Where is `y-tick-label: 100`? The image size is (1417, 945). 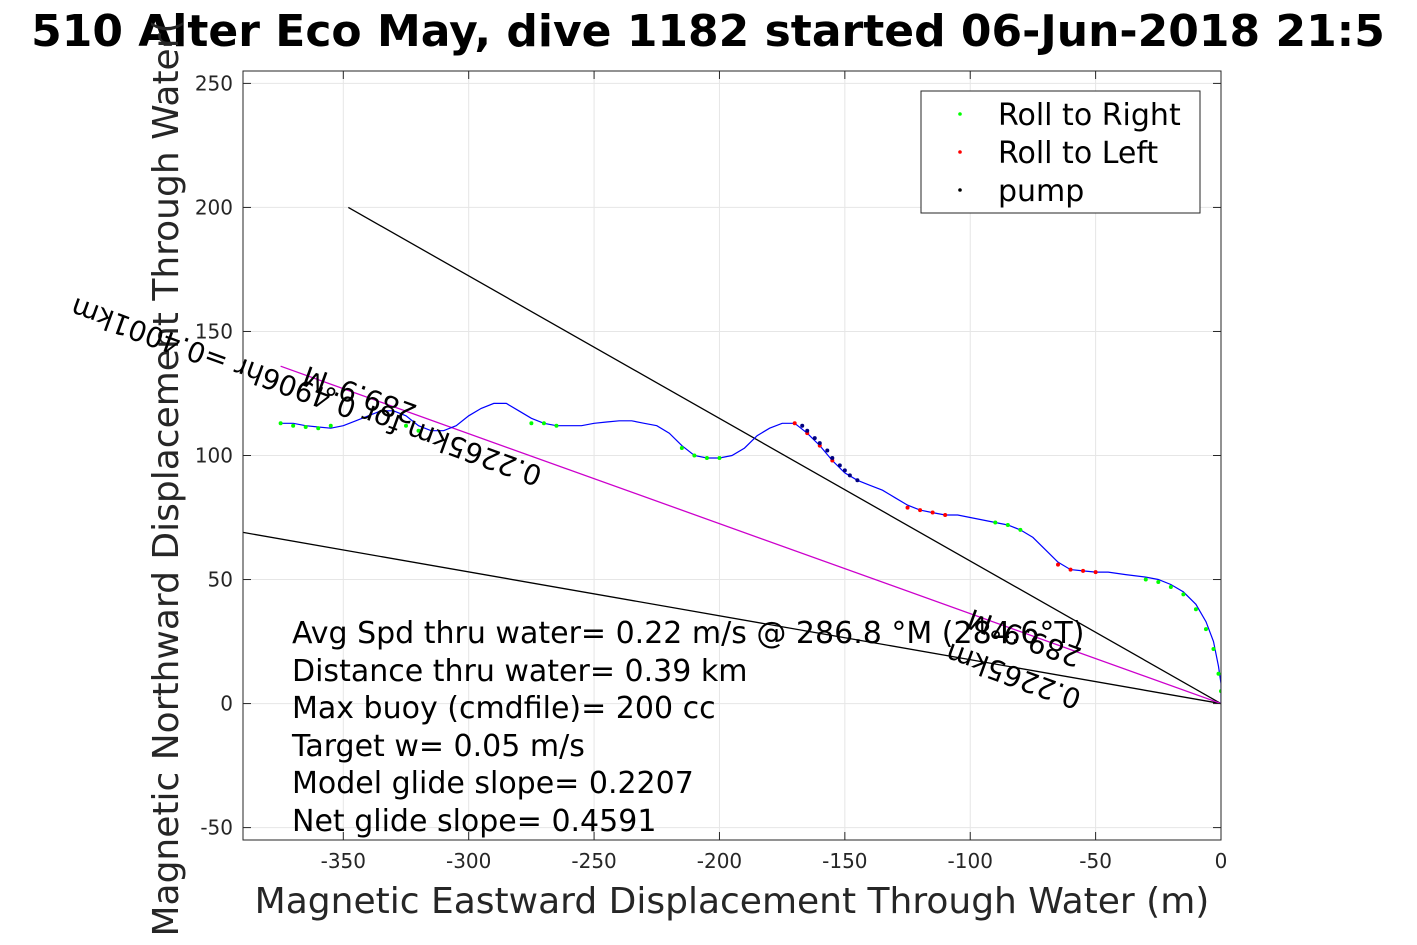 y-tick-label: 100 is located at coordinates (214, 456).